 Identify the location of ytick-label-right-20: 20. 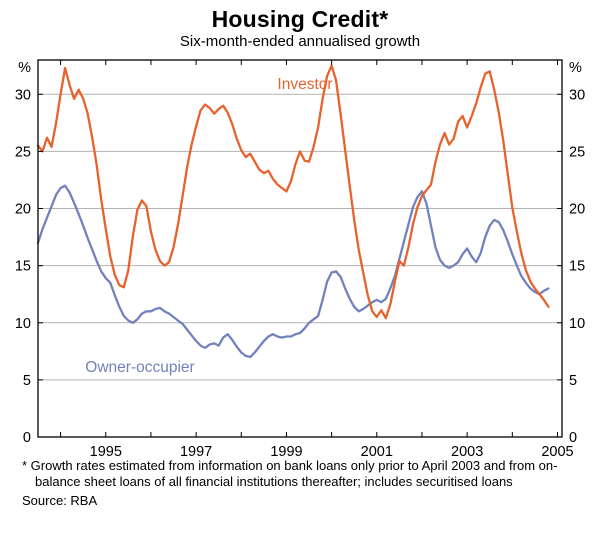
(577, 210).